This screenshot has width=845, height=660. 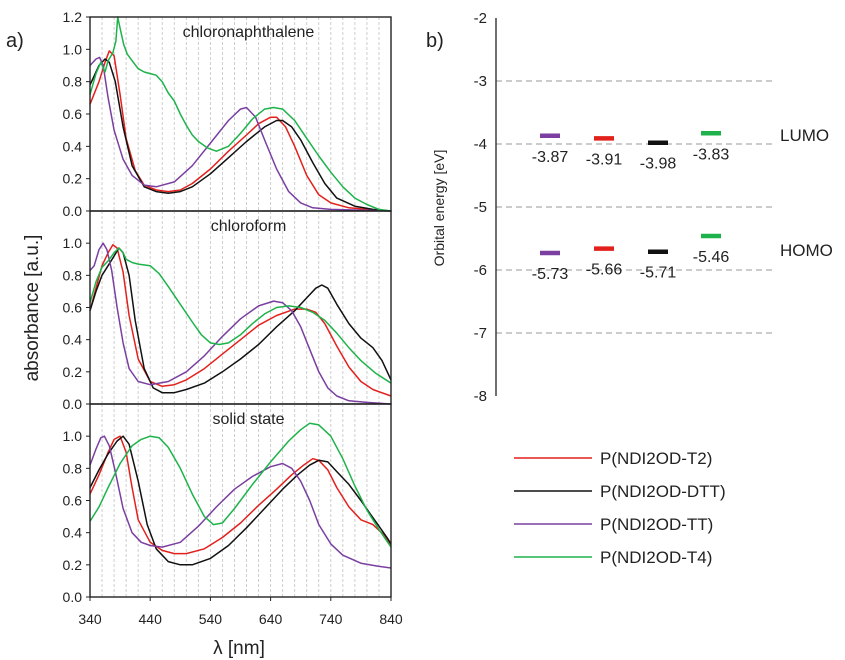 I want to click on panel-1: 0.0 0.2 0.4 0.6 0.8 1.0 chloroform, so click(x=227, y=311).